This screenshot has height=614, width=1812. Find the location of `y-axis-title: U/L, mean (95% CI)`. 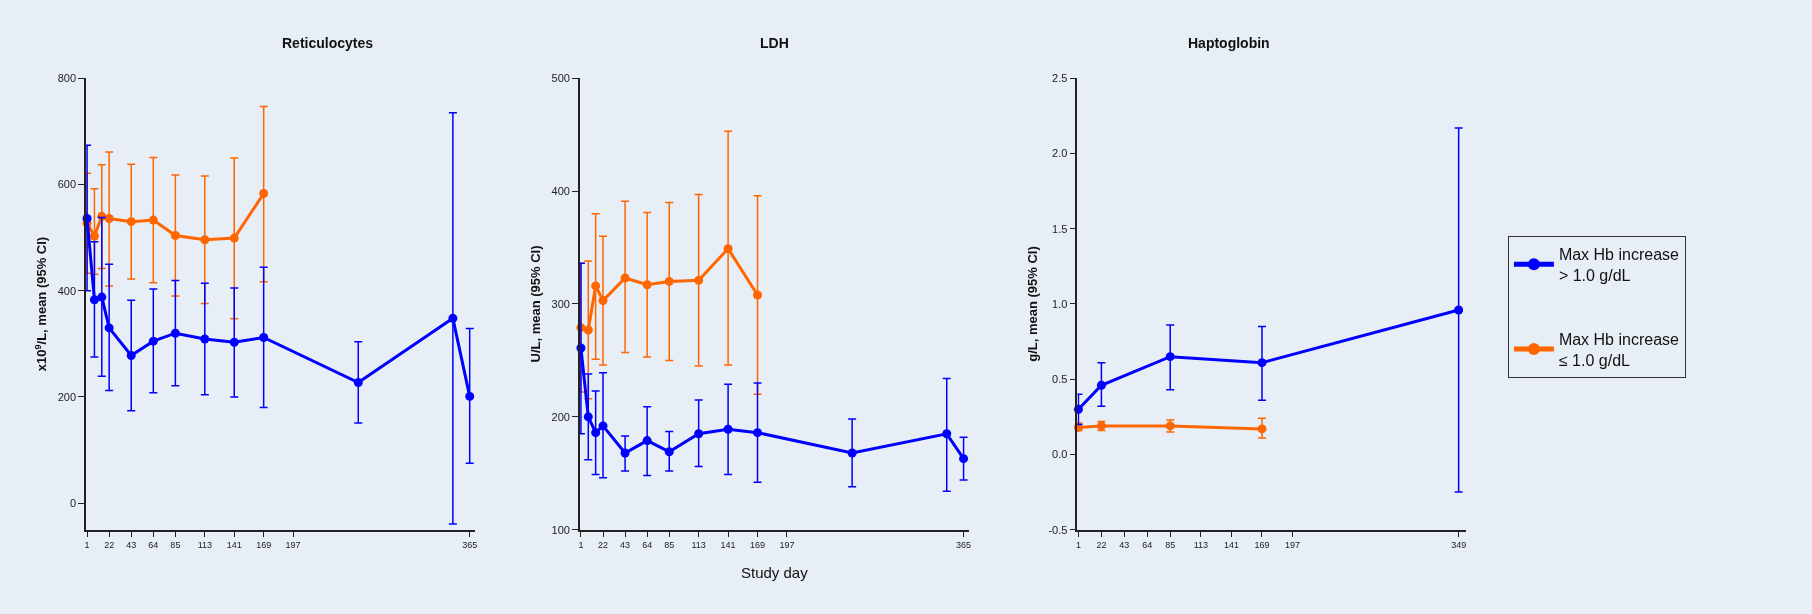

y-axis-title: U/L, mean (95% CI) is located at coordinates (536, 304).